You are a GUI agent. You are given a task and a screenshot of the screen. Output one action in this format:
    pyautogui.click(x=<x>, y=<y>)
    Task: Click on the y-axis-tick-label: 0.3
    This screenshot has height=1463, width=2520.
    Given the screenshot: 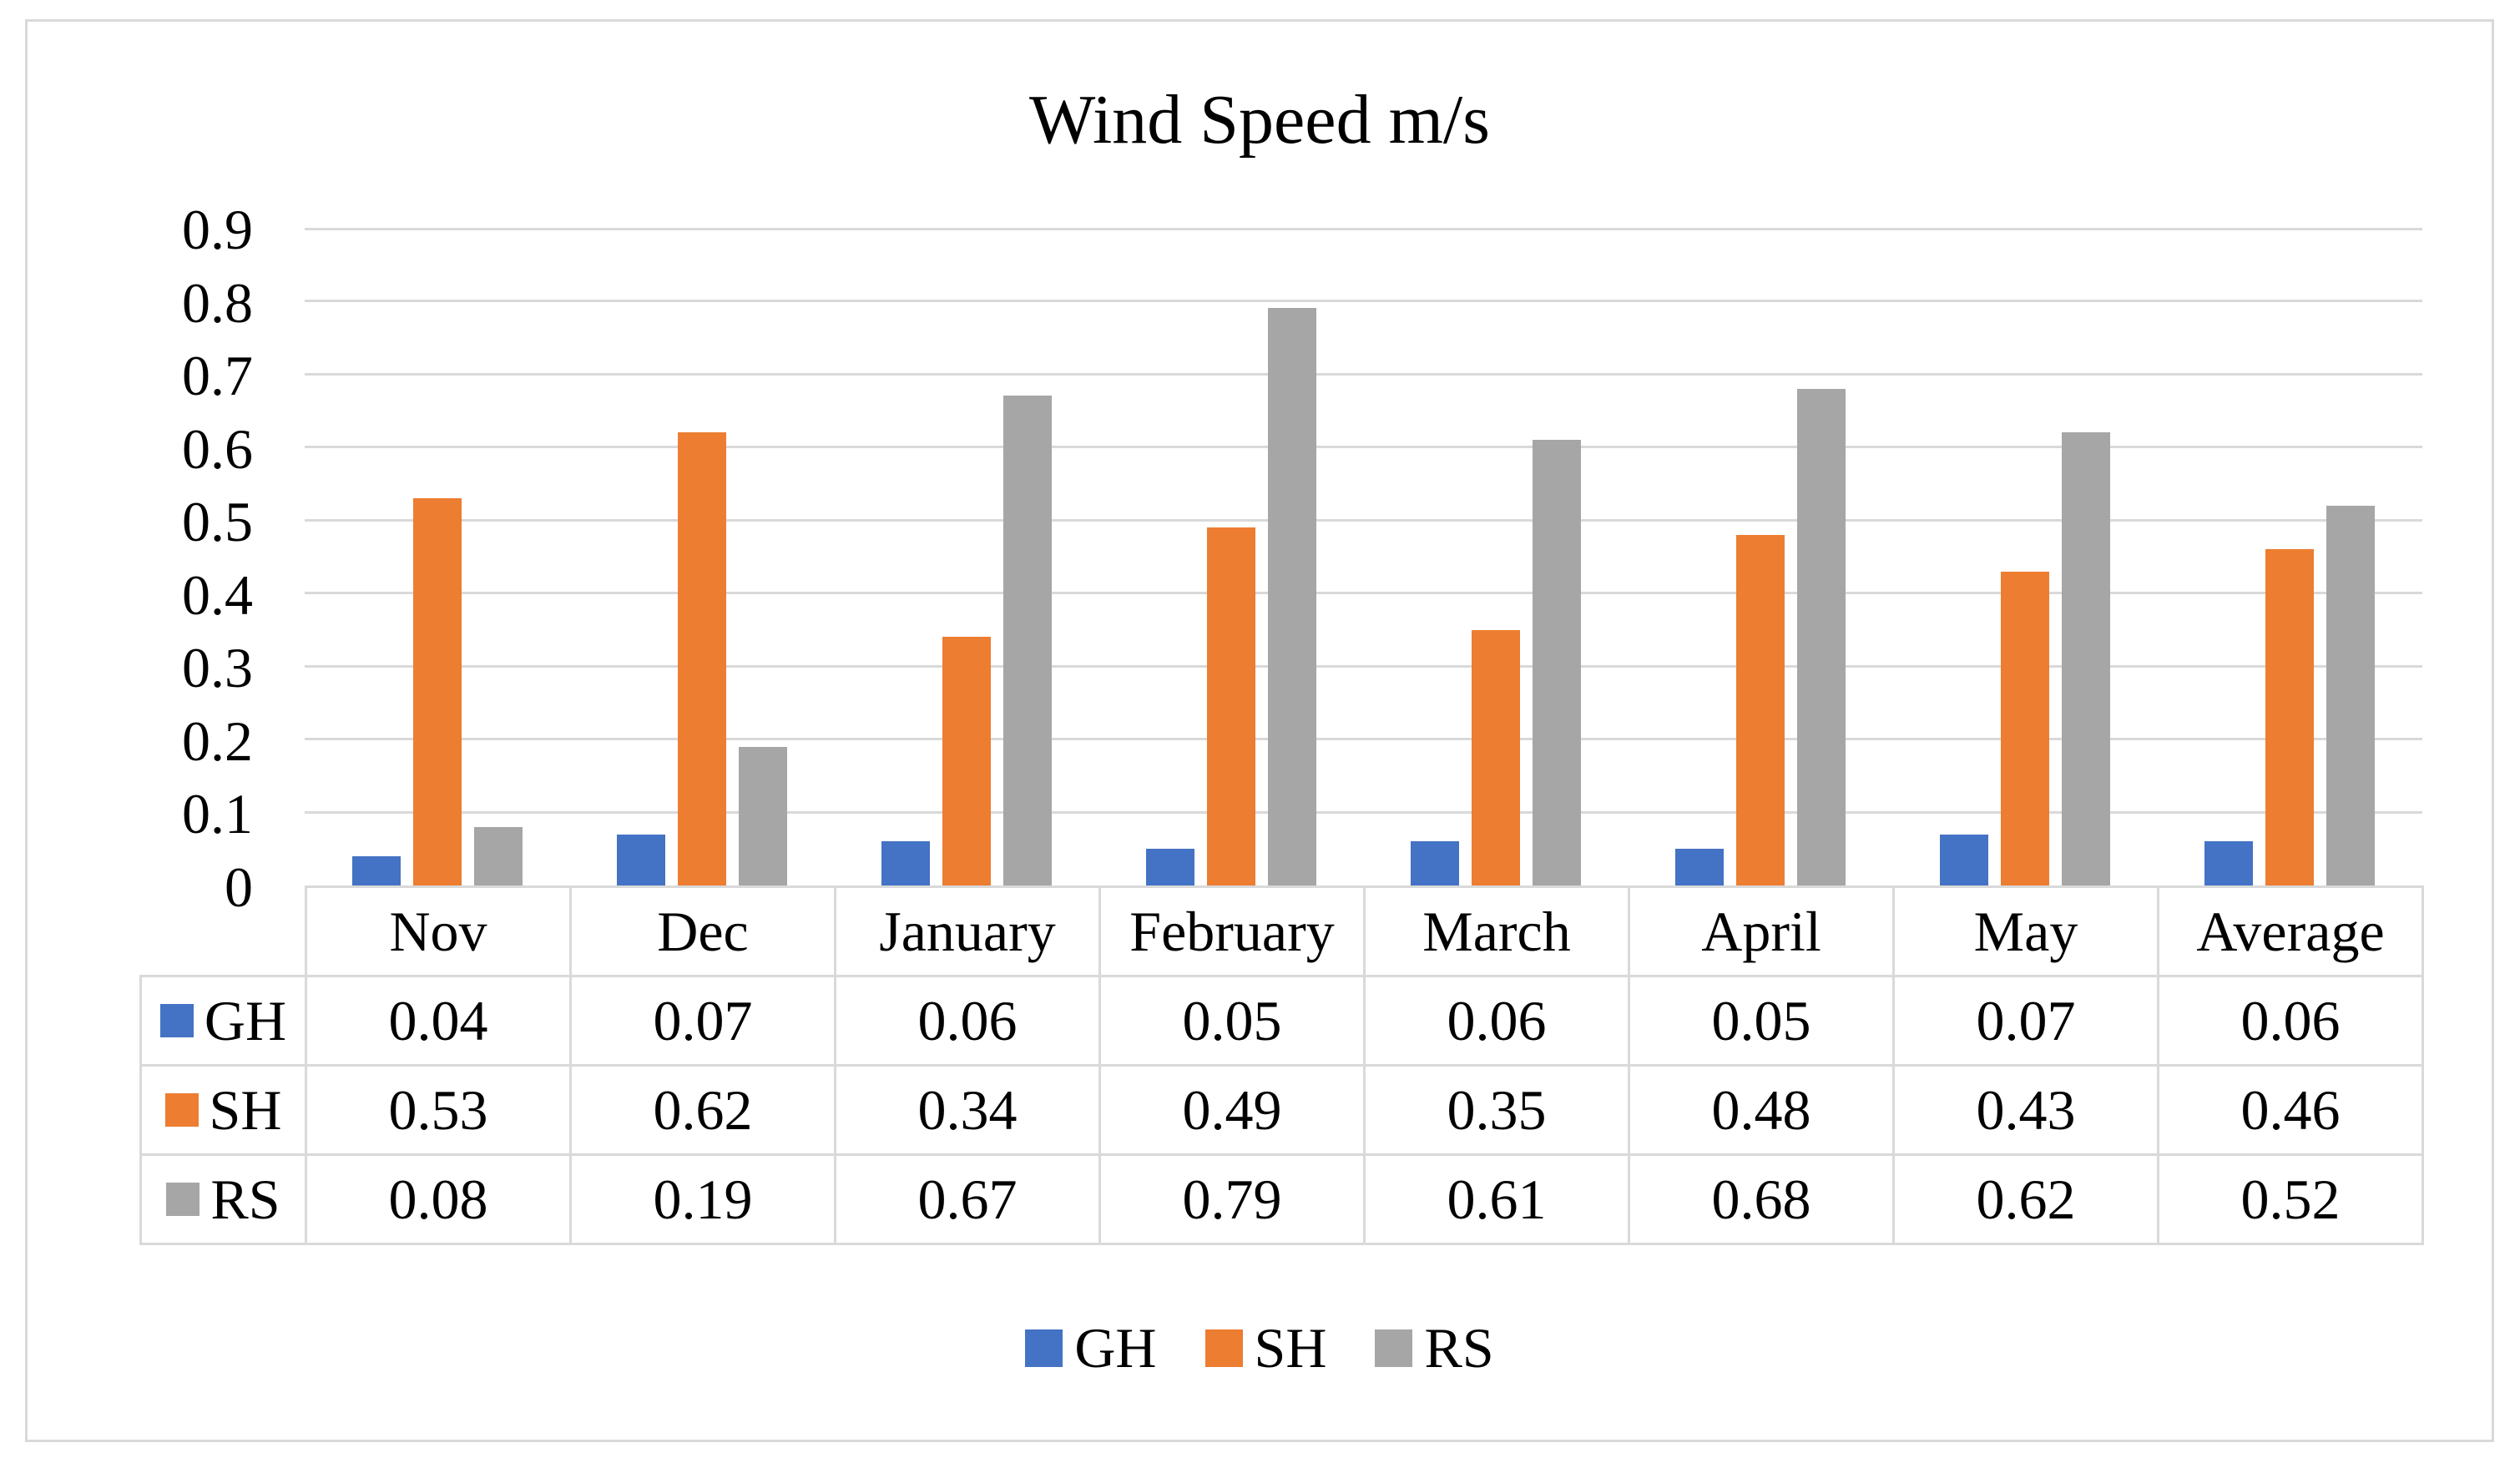 What is the action you would take?
    pyautogui.click(x=217, y=668)
    